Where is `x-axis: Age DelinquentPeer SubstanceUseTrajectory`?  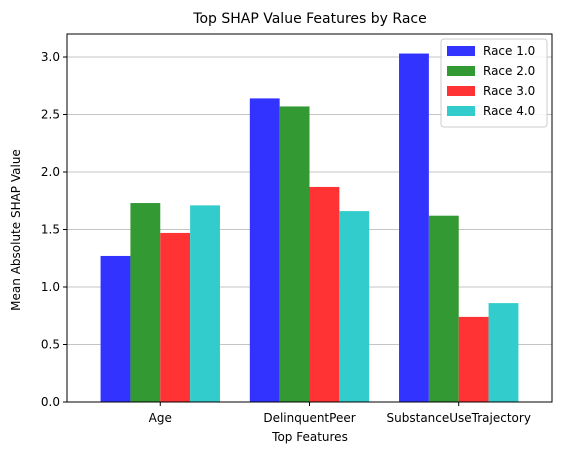
x-axis: Age DelinquentPeer SubstanceUseTrajectory is located at coordinates (340, 413).